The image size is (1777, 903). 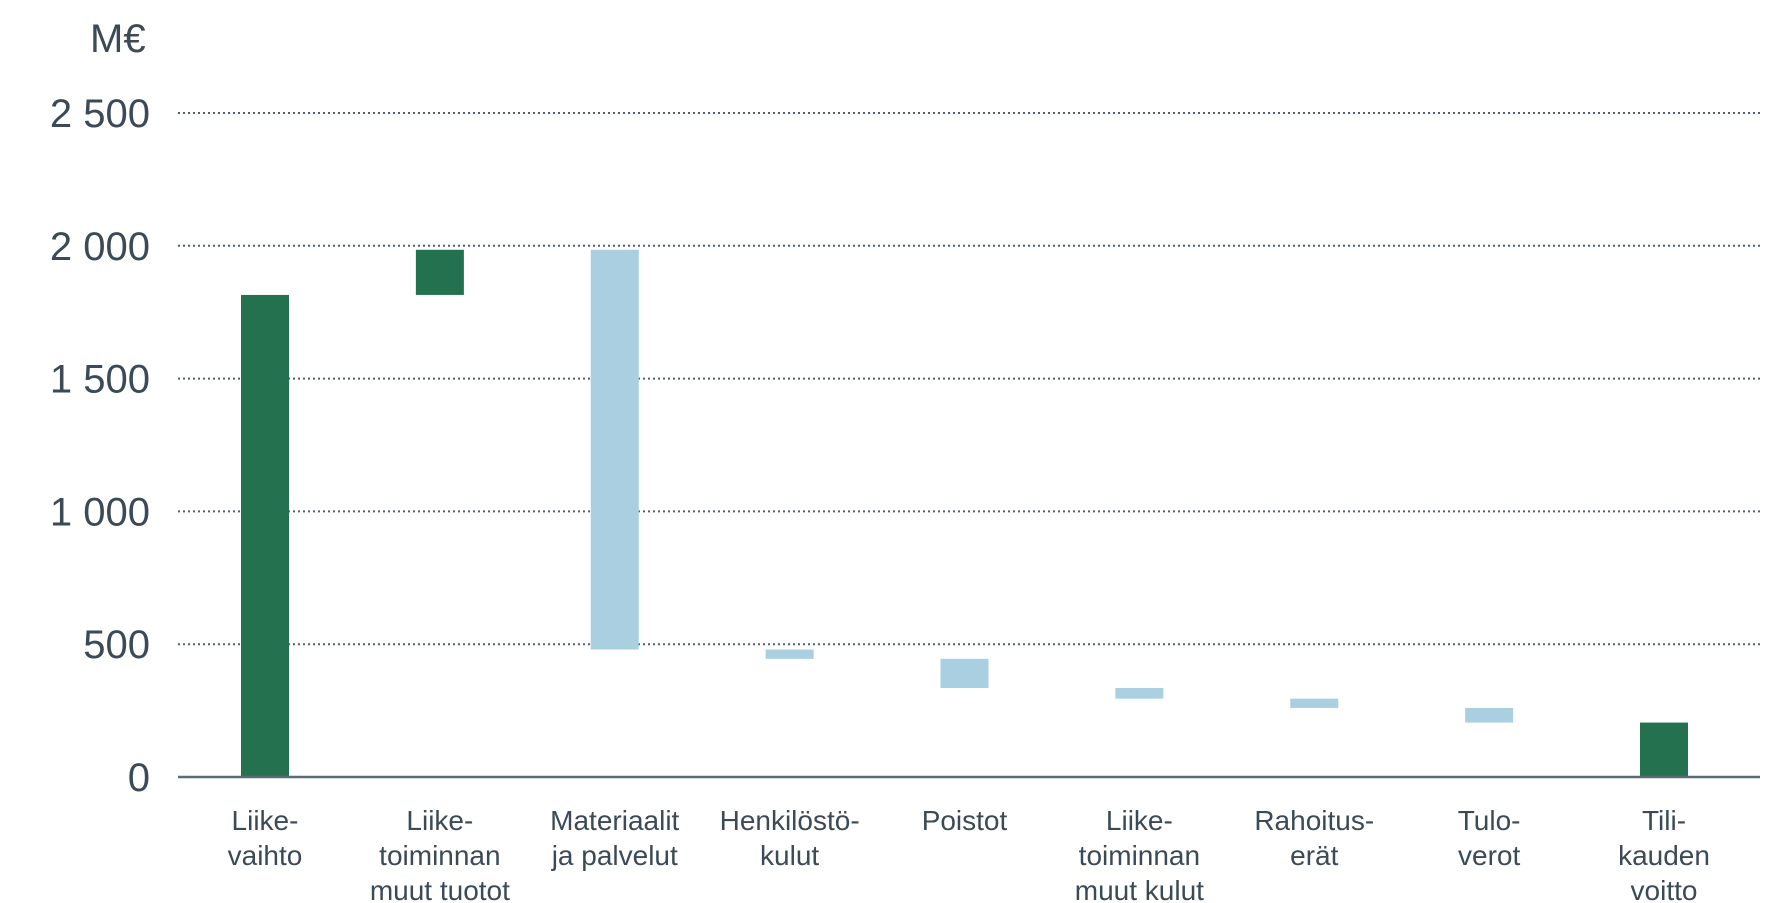 What do you see at coordinates (1489, 838) in the screenshot?
I see `x-category-label: Tulo-verot` at bounding box center [1489, 838].